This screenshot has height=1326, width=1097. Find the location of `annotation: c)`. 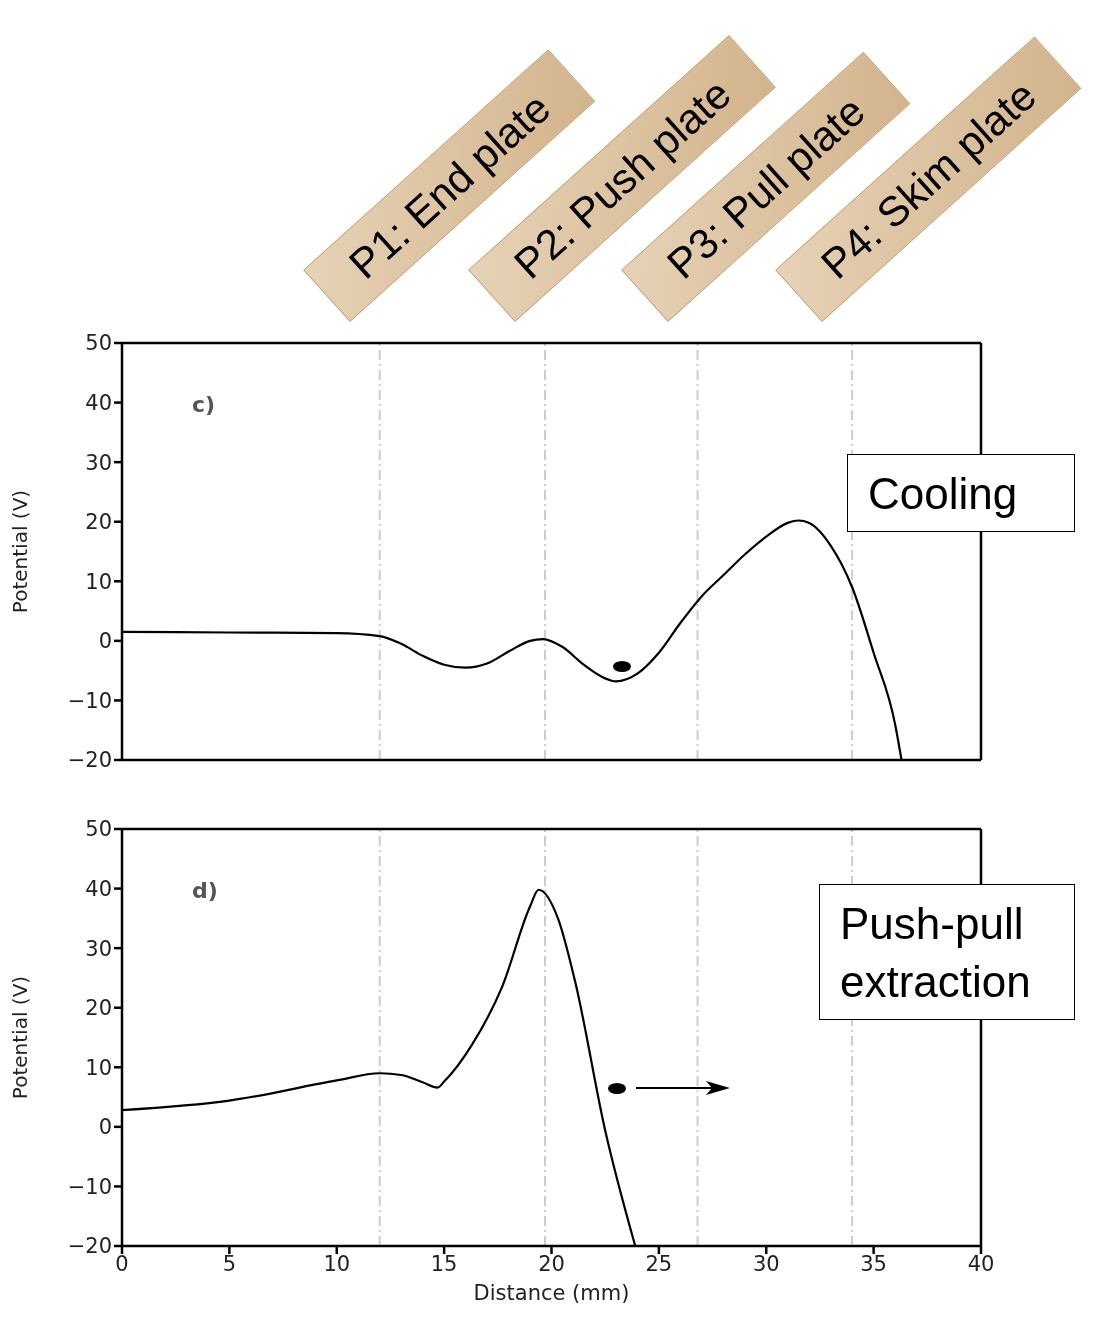

annotation: c) is located at coordinates (204, 404).